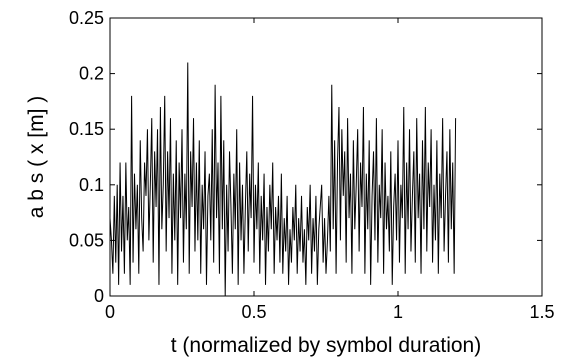 This screenshot has width=566, height=361. I want to click on y-tick-label: 0.15, so click(86, 129).